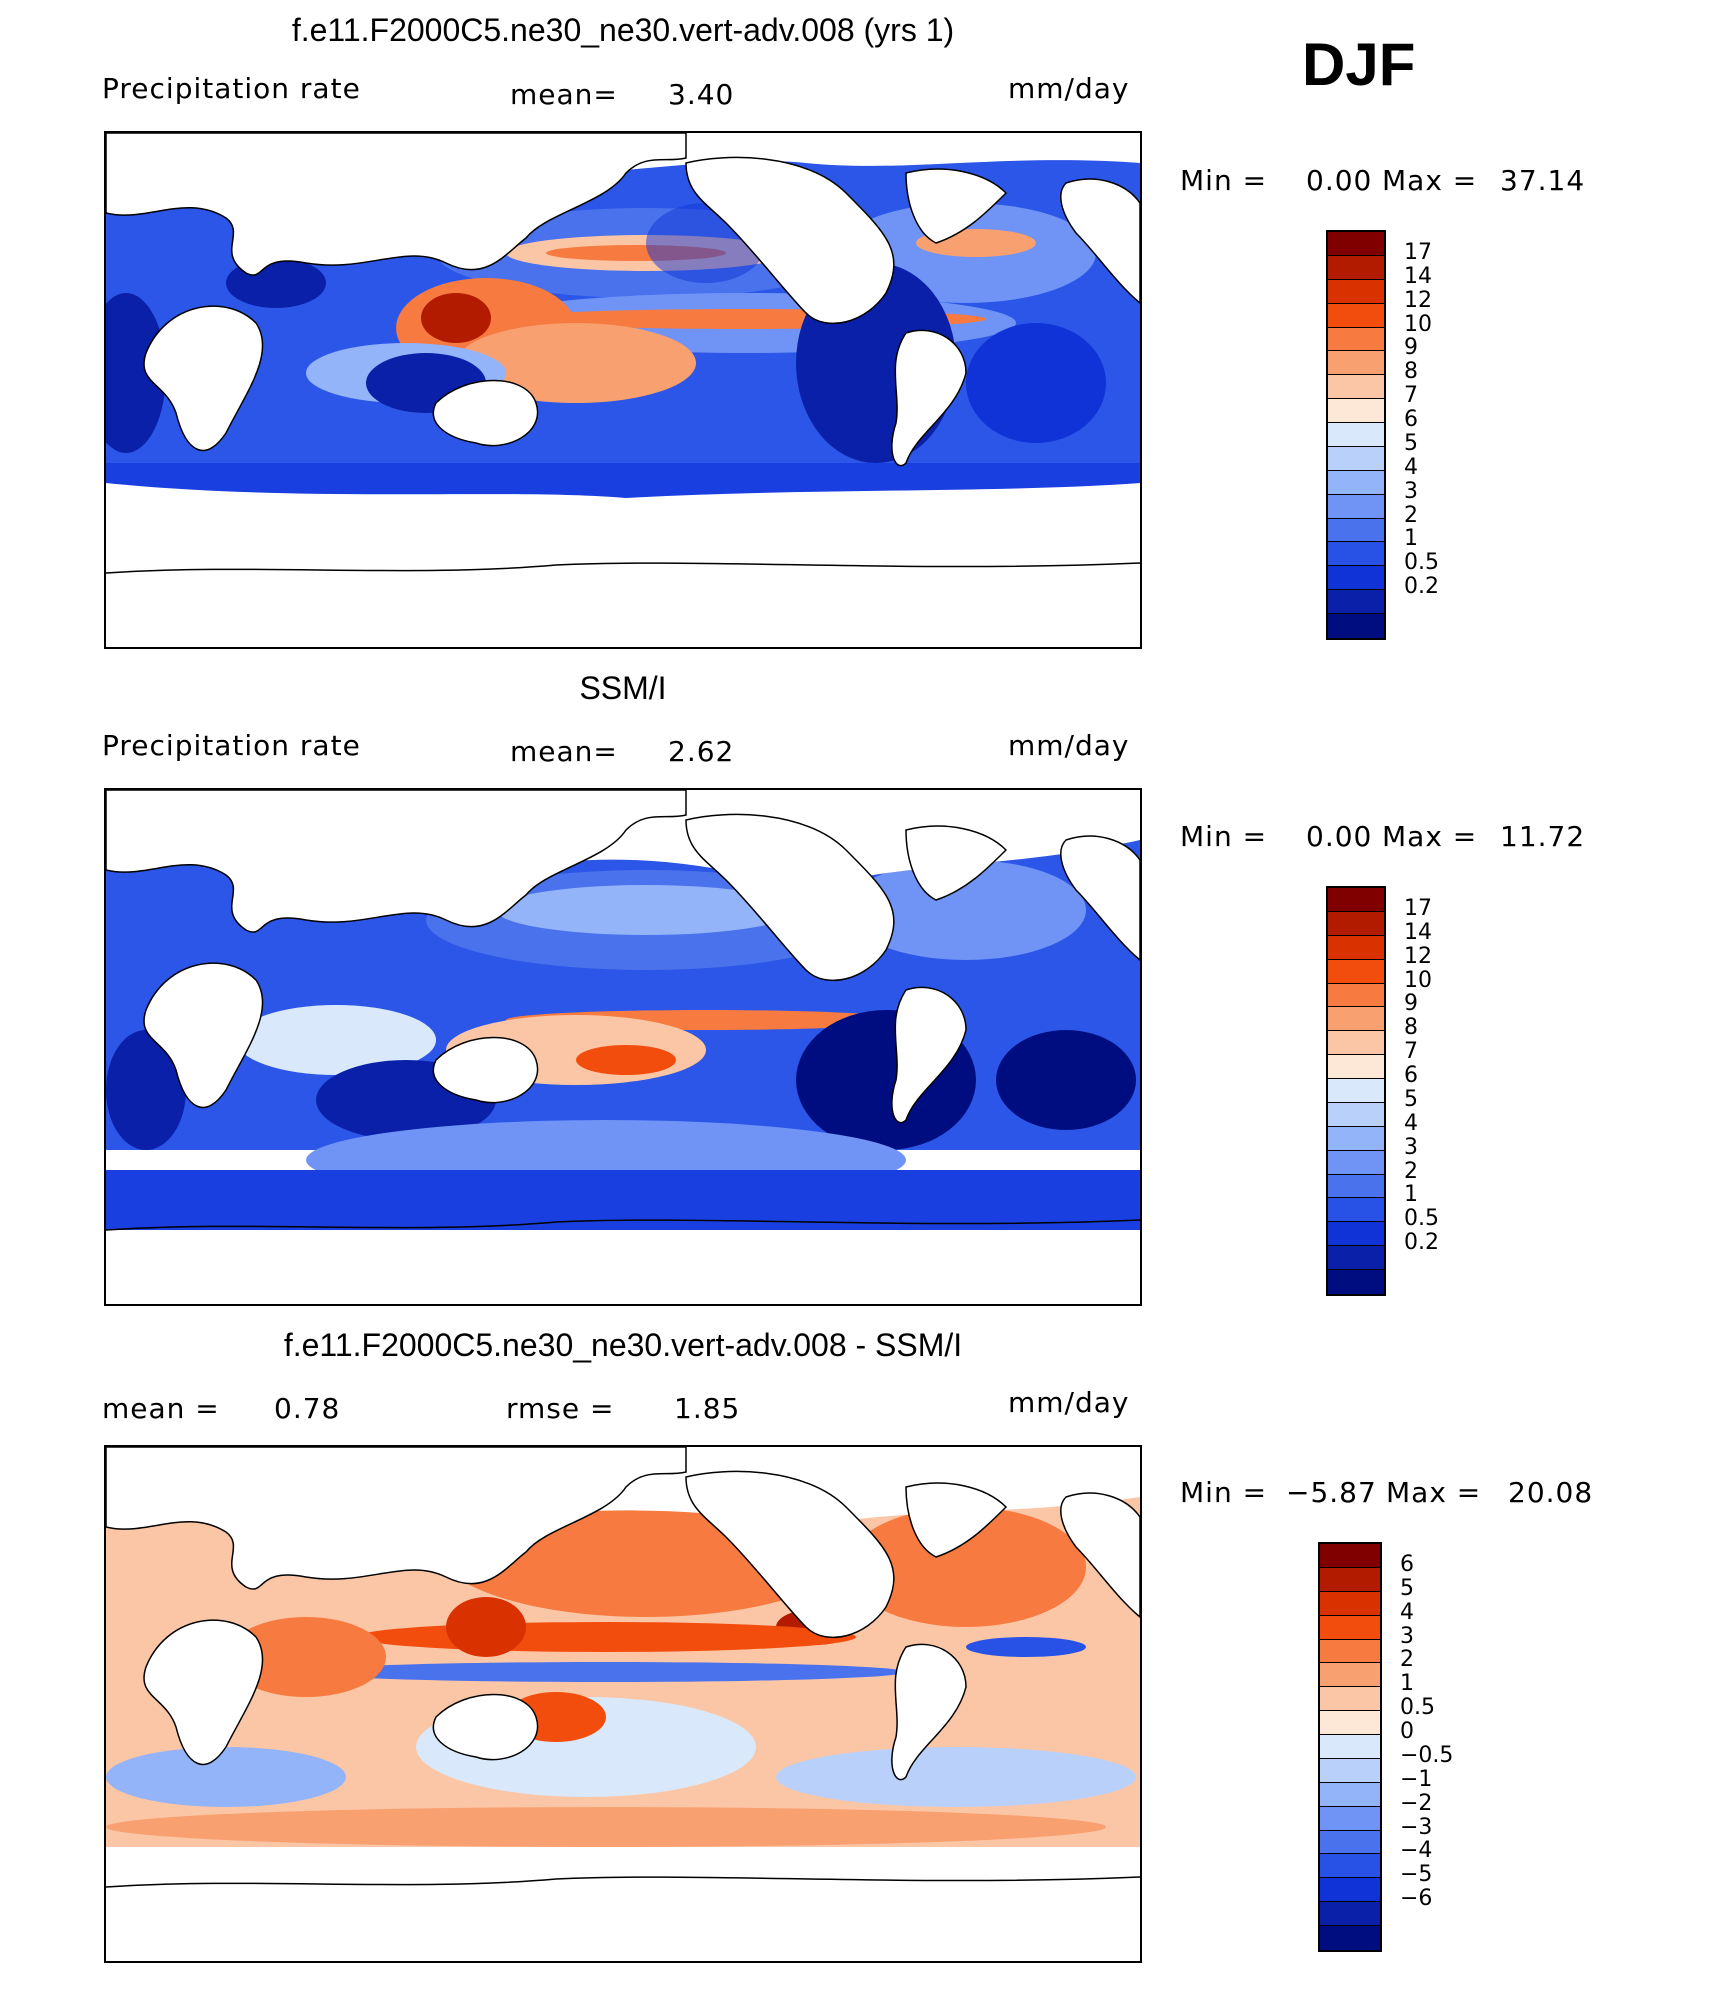  Describe the element at coordinates (1224, 180) in the screenshot. I see `panel-1-min-label: Min =` at that location.